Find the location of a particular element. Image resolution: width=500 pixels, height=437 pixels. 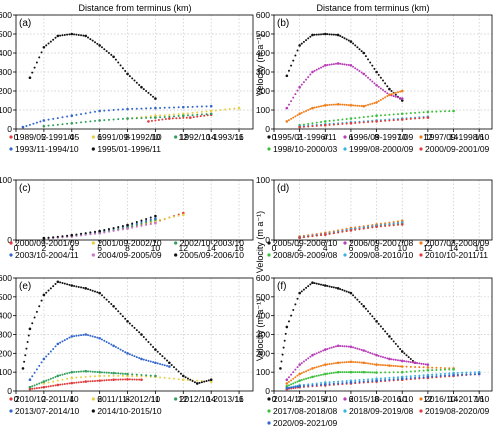

y-tick-label: 600 is located at coordinates (6, 15).